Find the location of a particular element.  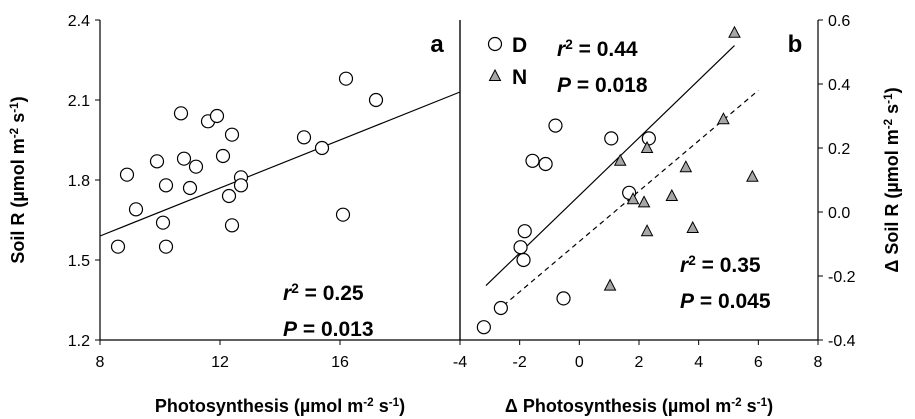

x-tick-label: 6 is located at coordinates (758, 362).